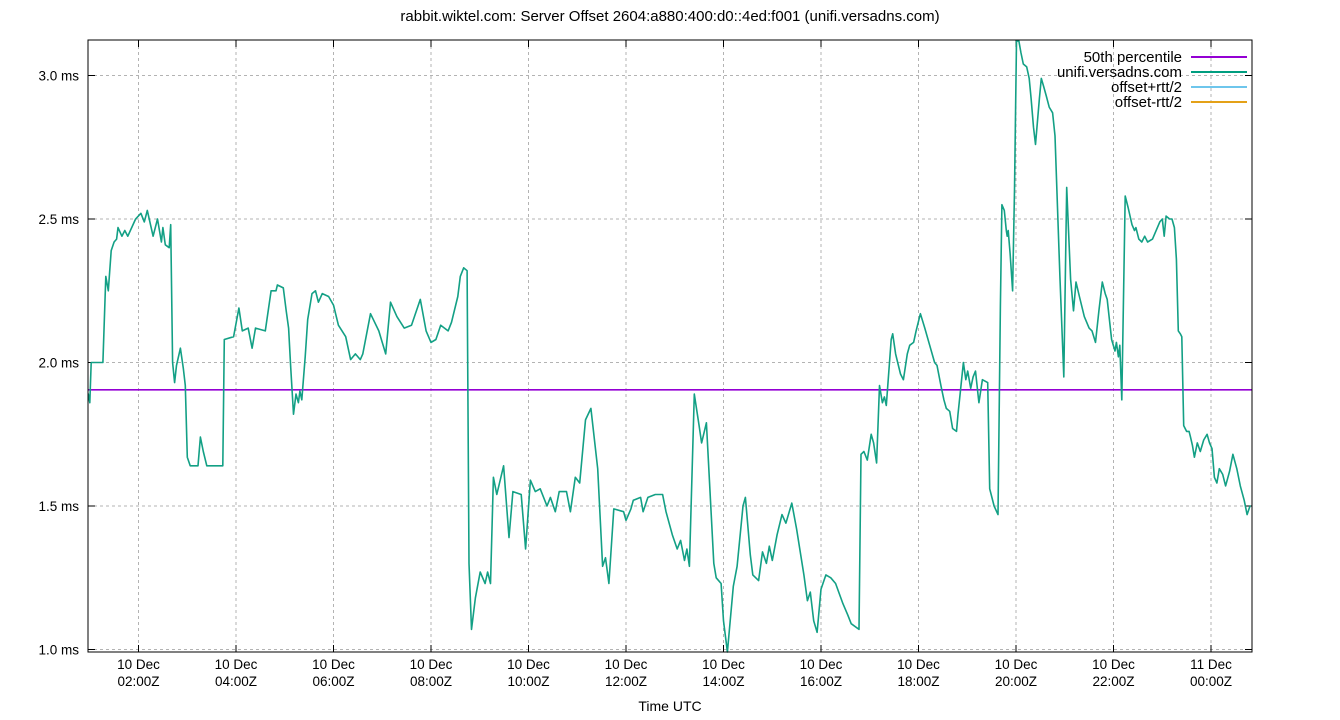  Describe the element at coordinates (58, 76) in the screenshot. I see `y-tick-label: 3.0 ms` at that location.